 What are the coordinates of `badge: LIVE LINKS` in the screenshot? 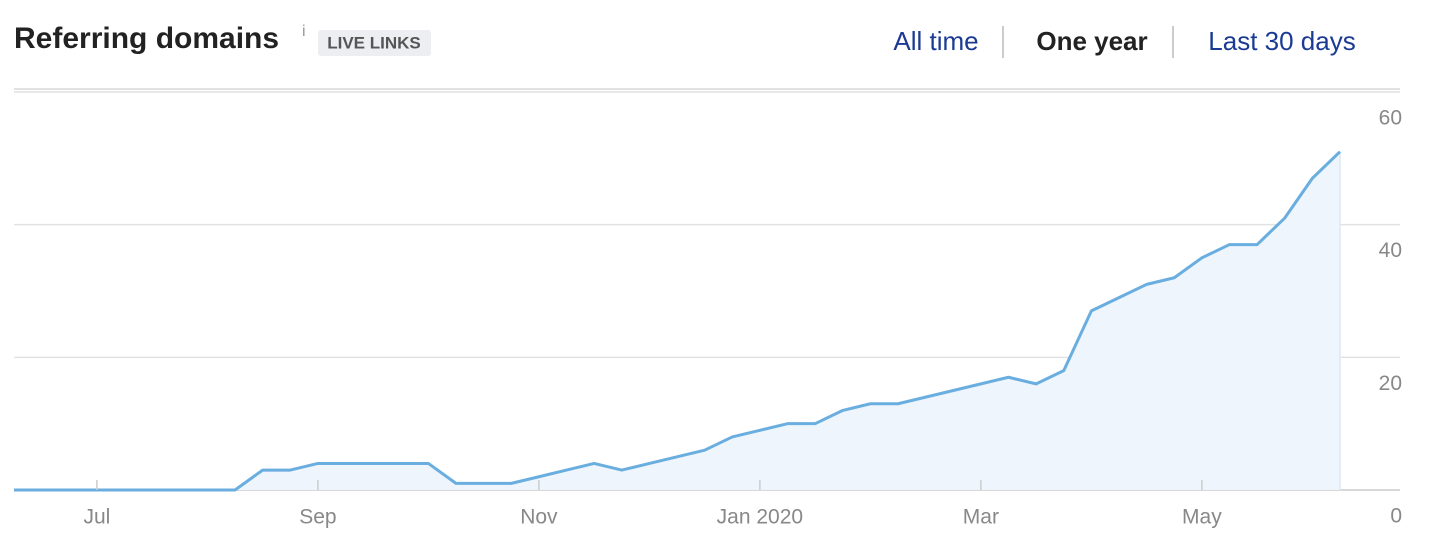 It's located at (374, 42).